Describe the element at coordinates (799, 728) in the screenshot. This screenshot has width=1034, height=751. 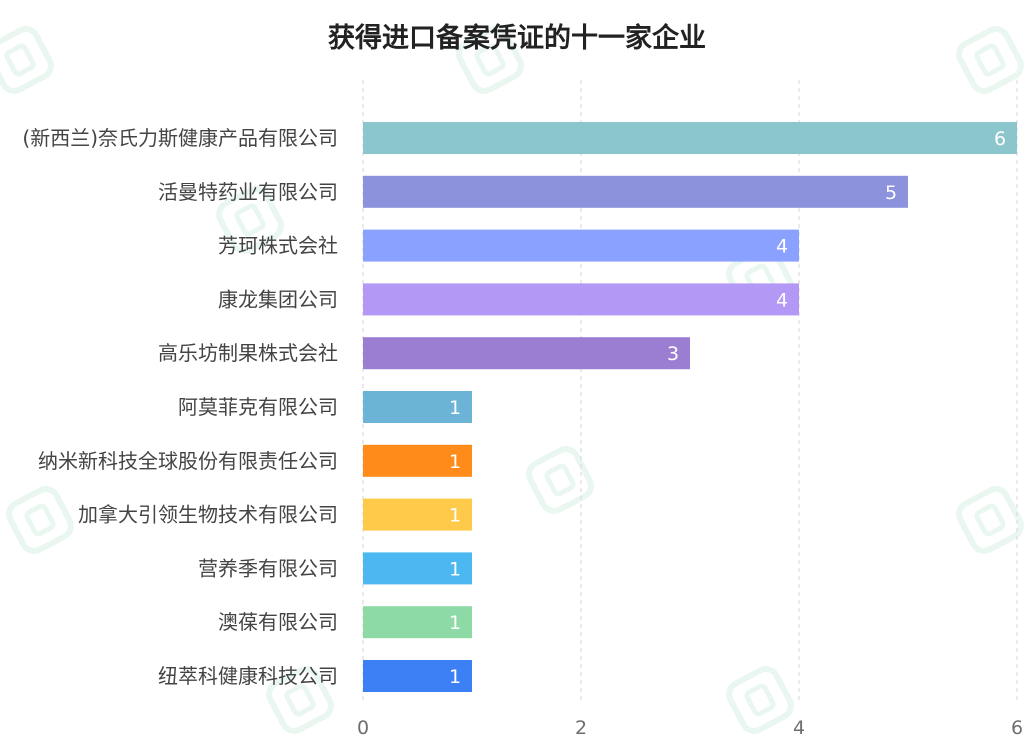
I see `x-tick-label: 4` at that location.